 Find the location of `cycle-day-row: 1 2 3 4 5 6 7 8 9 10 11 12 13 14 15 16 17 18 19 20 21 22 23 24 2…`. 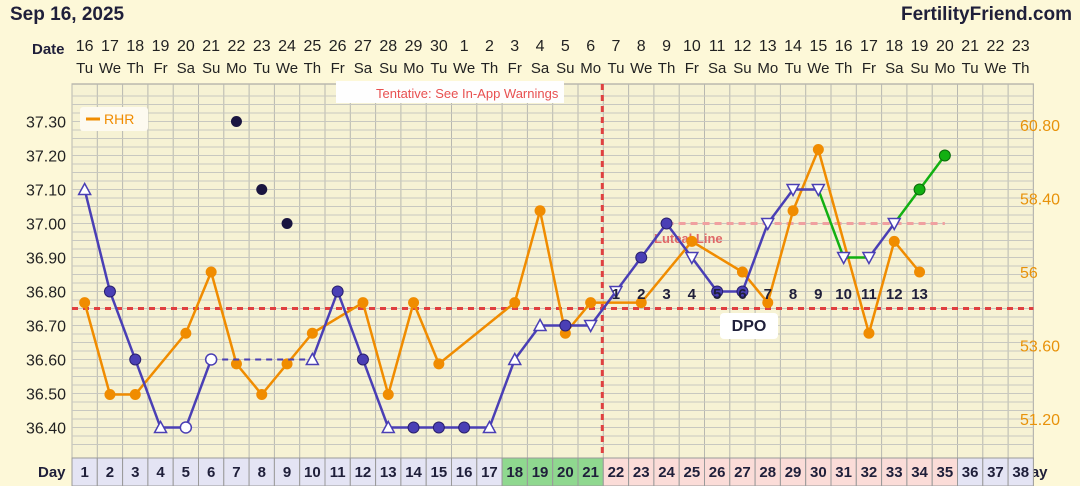

cycle-day-row: 1 2 3 4 5 6 7 8 9 10 11 12 13 14 15 16 17 18 19 20 21 22 23 24 2… is located at coordinates (552, 471).